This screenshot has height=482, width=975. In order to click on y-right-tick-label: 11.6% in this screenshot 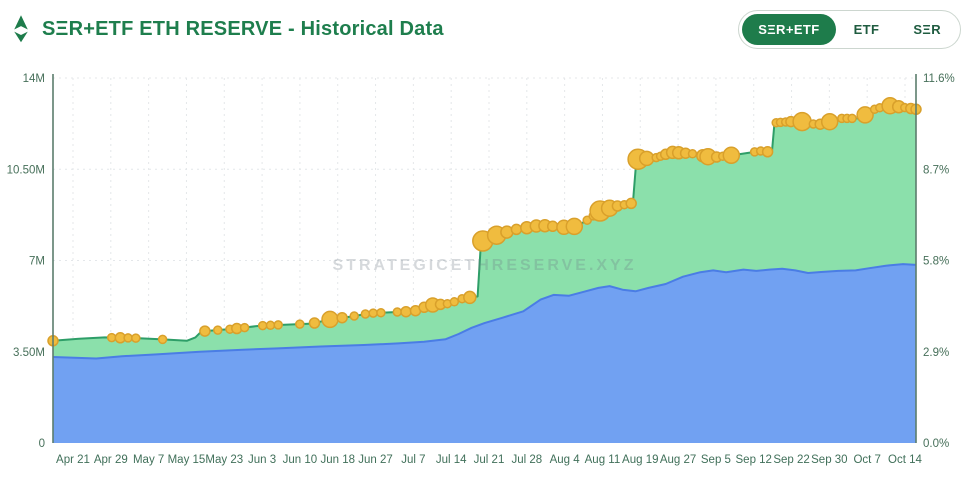, I will do `click(939, 79)`.